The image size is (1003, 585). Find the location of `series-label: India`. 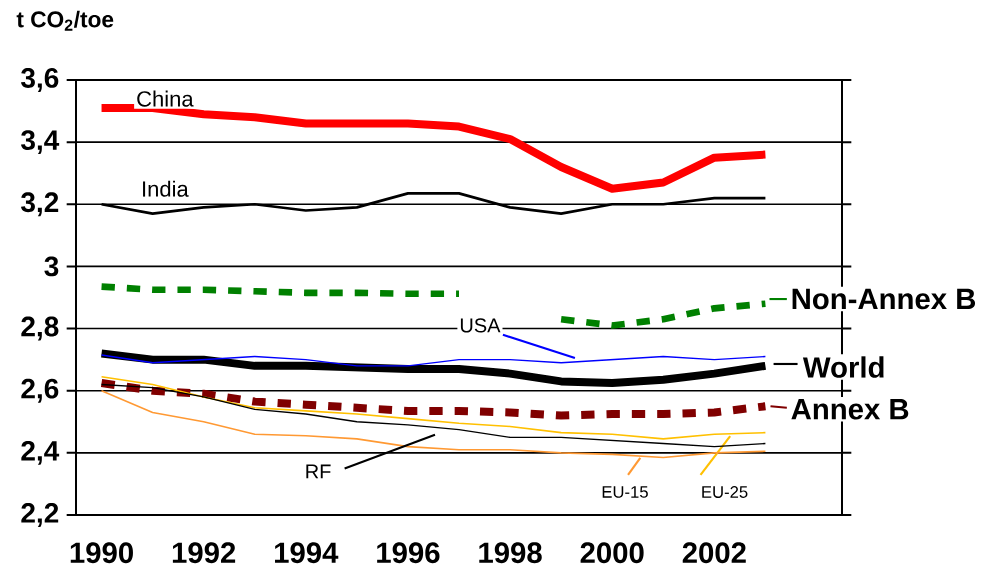

series-label: India is located at coordinates (166, 188).